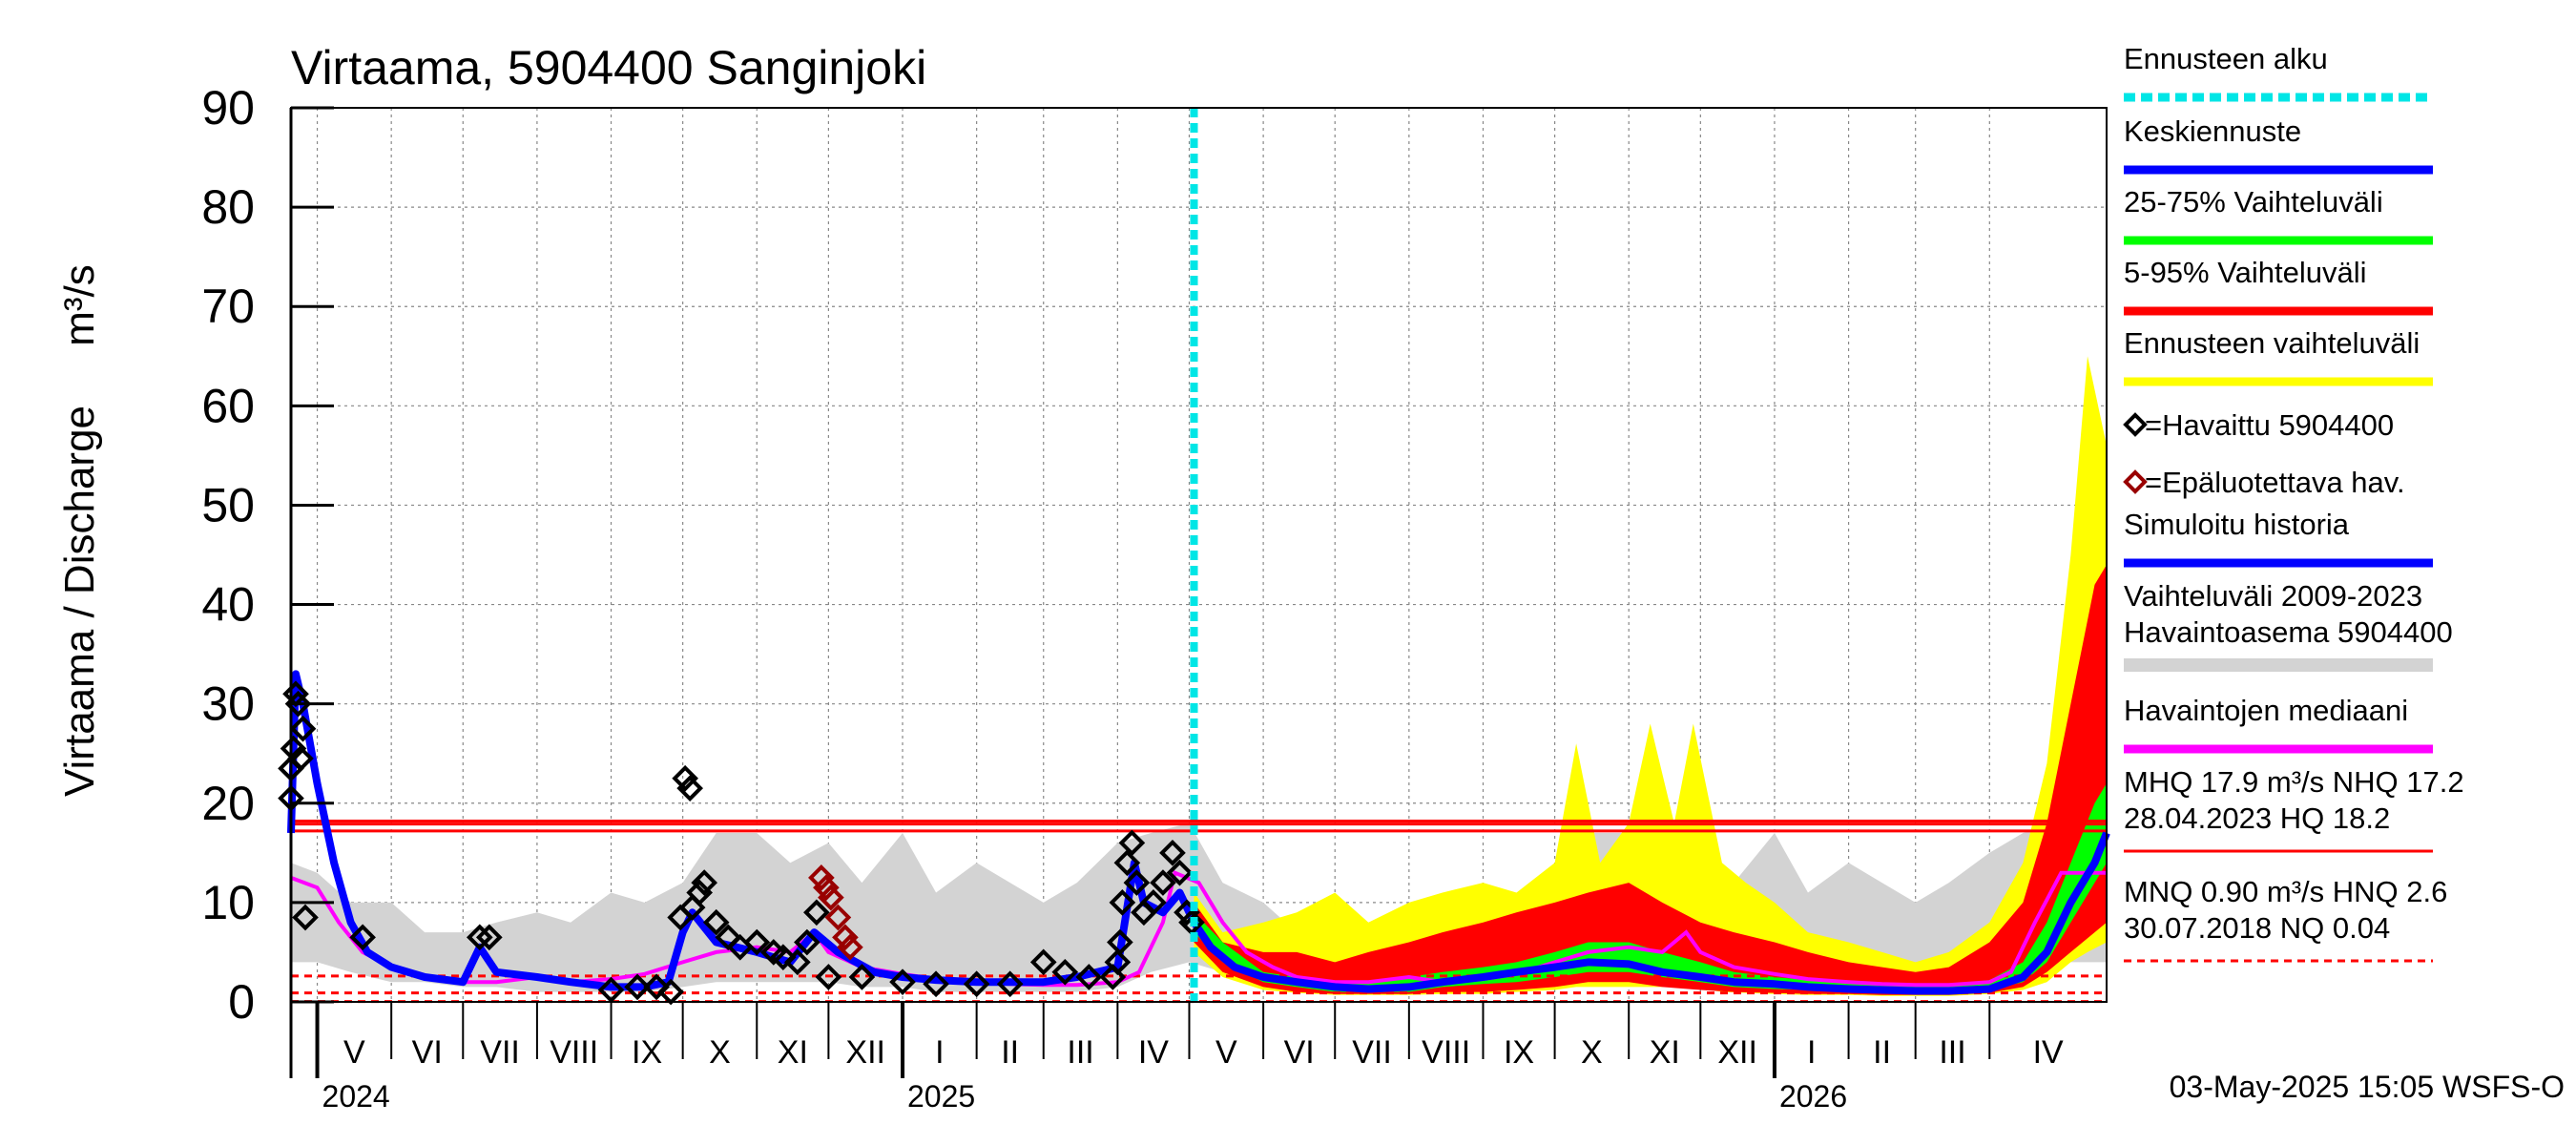 The height and width of the screenshot is (1145, 2576). What do you see at coordinates (2266, 710) in the screenshot?
I see `legend-label-9: Havaintojen mediaani` at bounding box center [2266, 710].